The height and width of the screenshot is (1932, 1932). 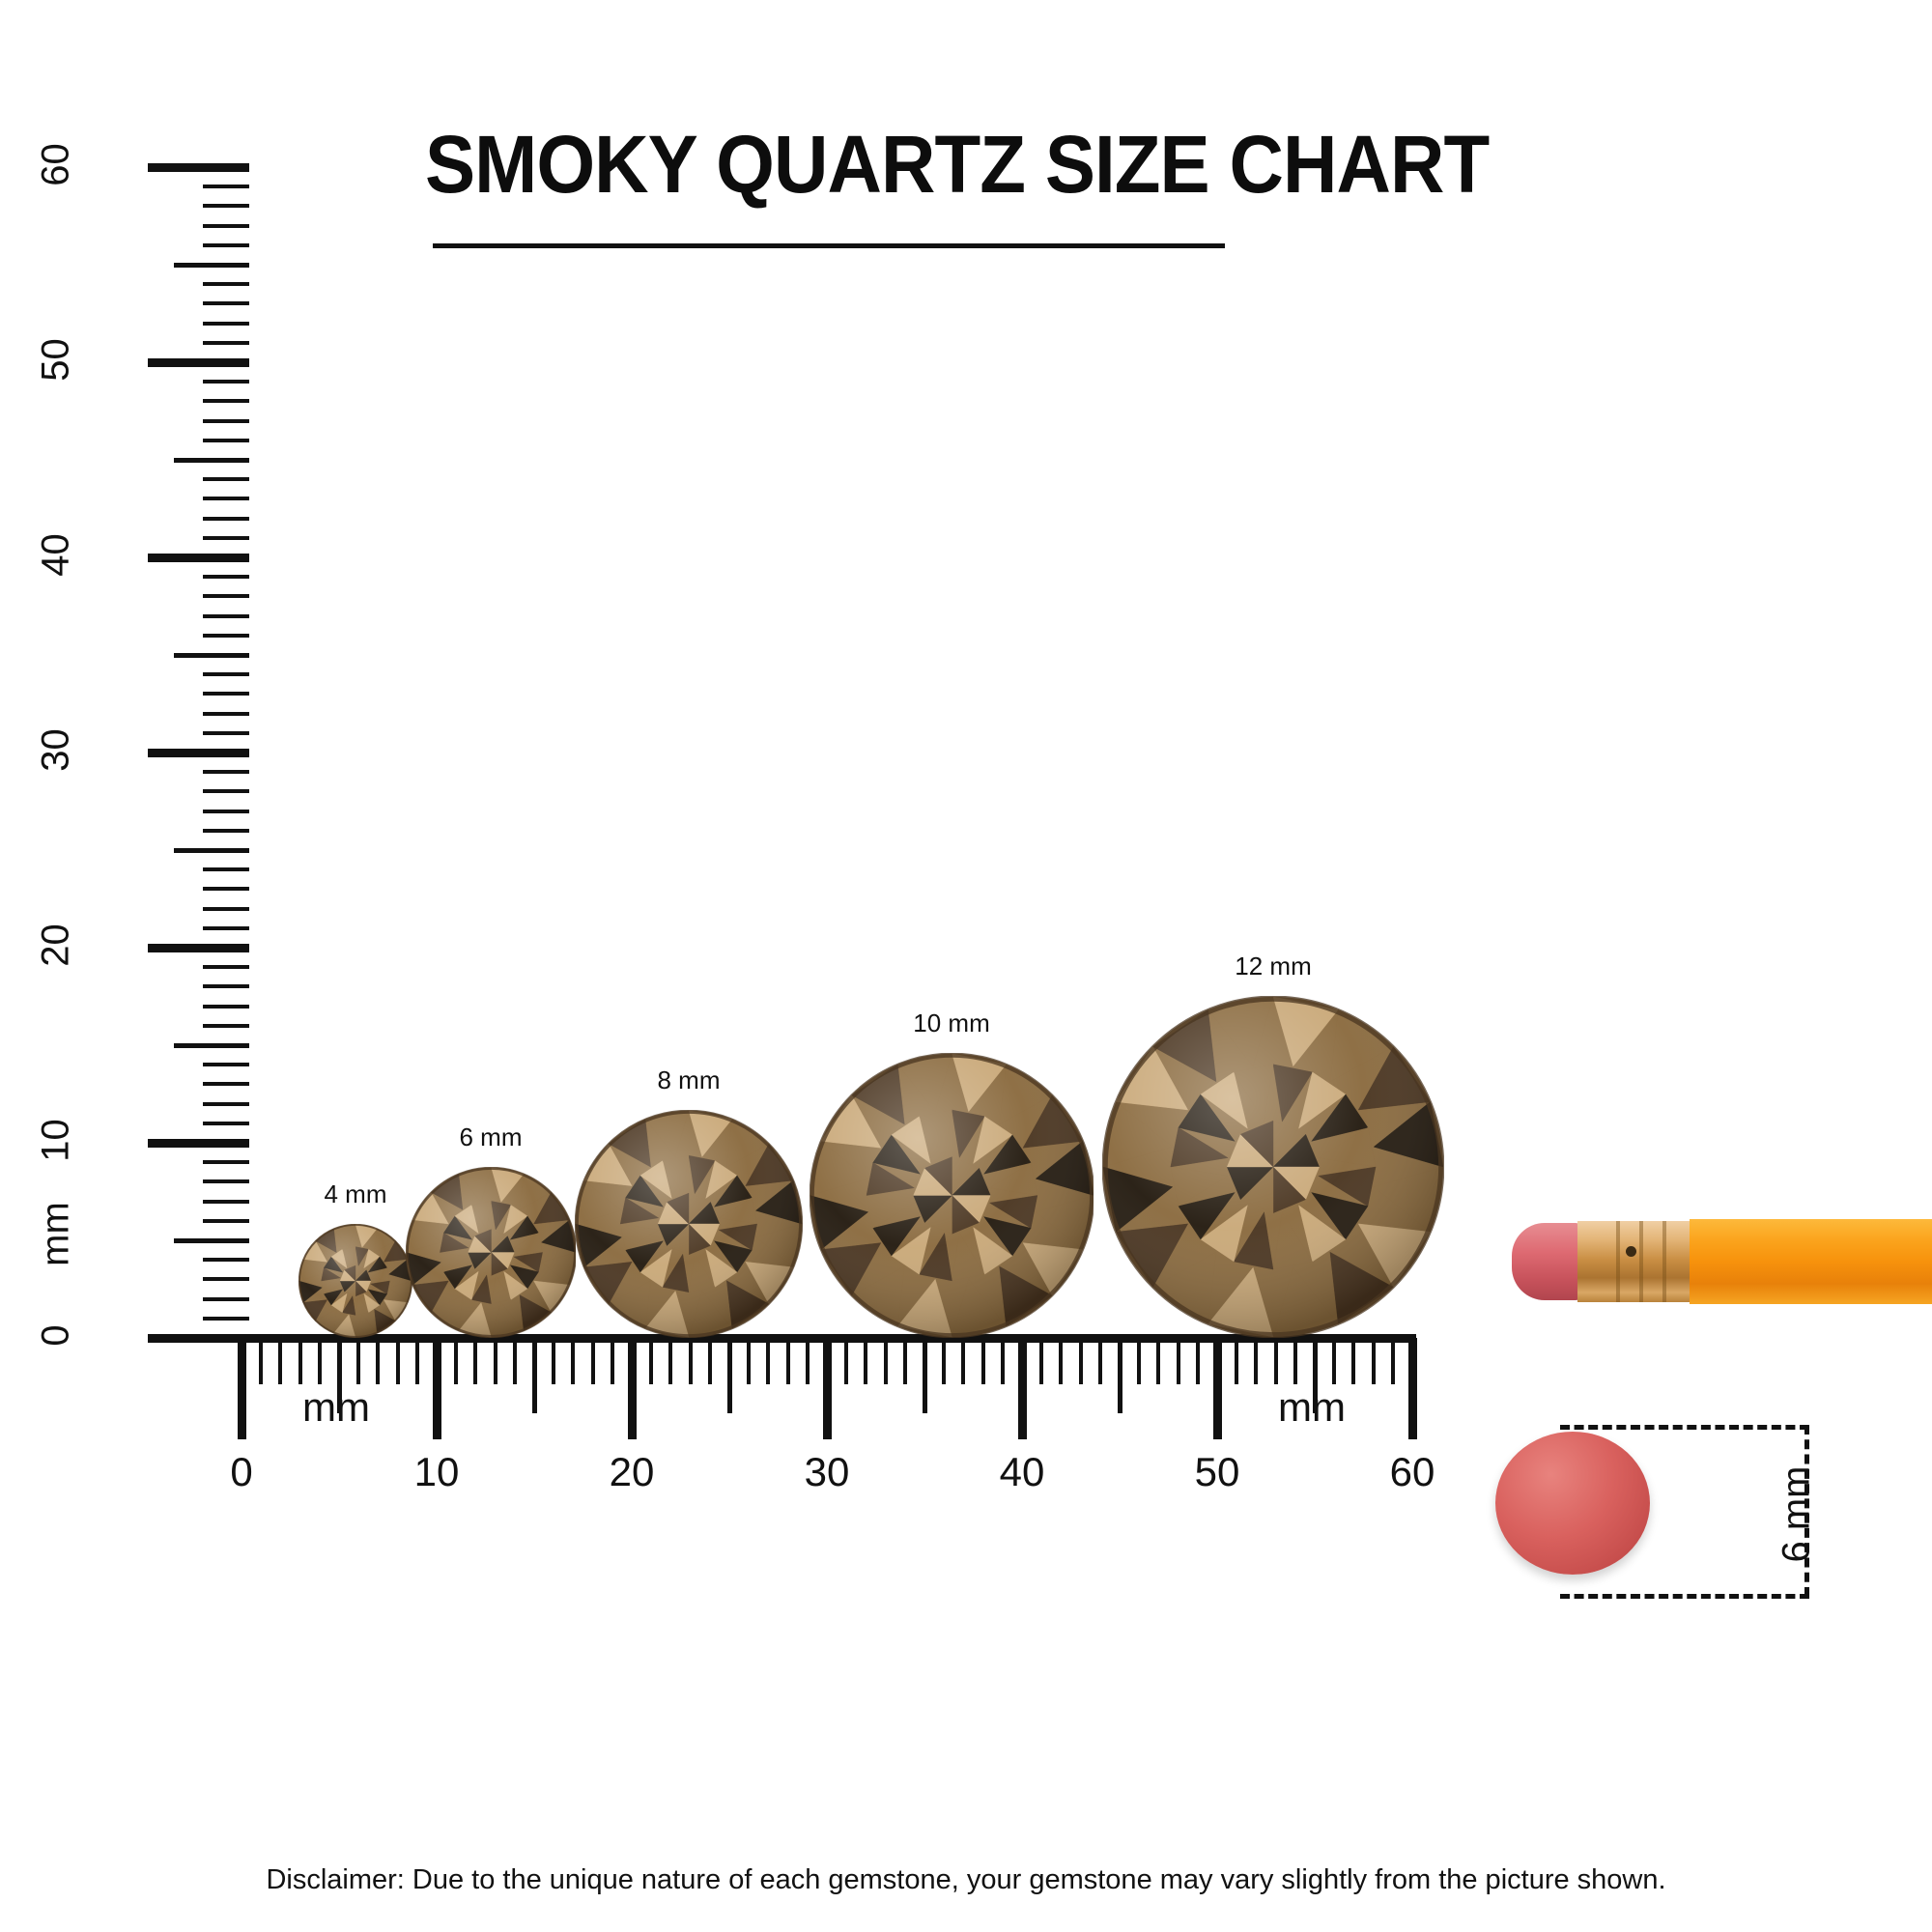 What do you see at coordinates (1022, 1471) in the screenshot?
I see `hruler-label-40: 40` at bounding box center [1022, 1471].